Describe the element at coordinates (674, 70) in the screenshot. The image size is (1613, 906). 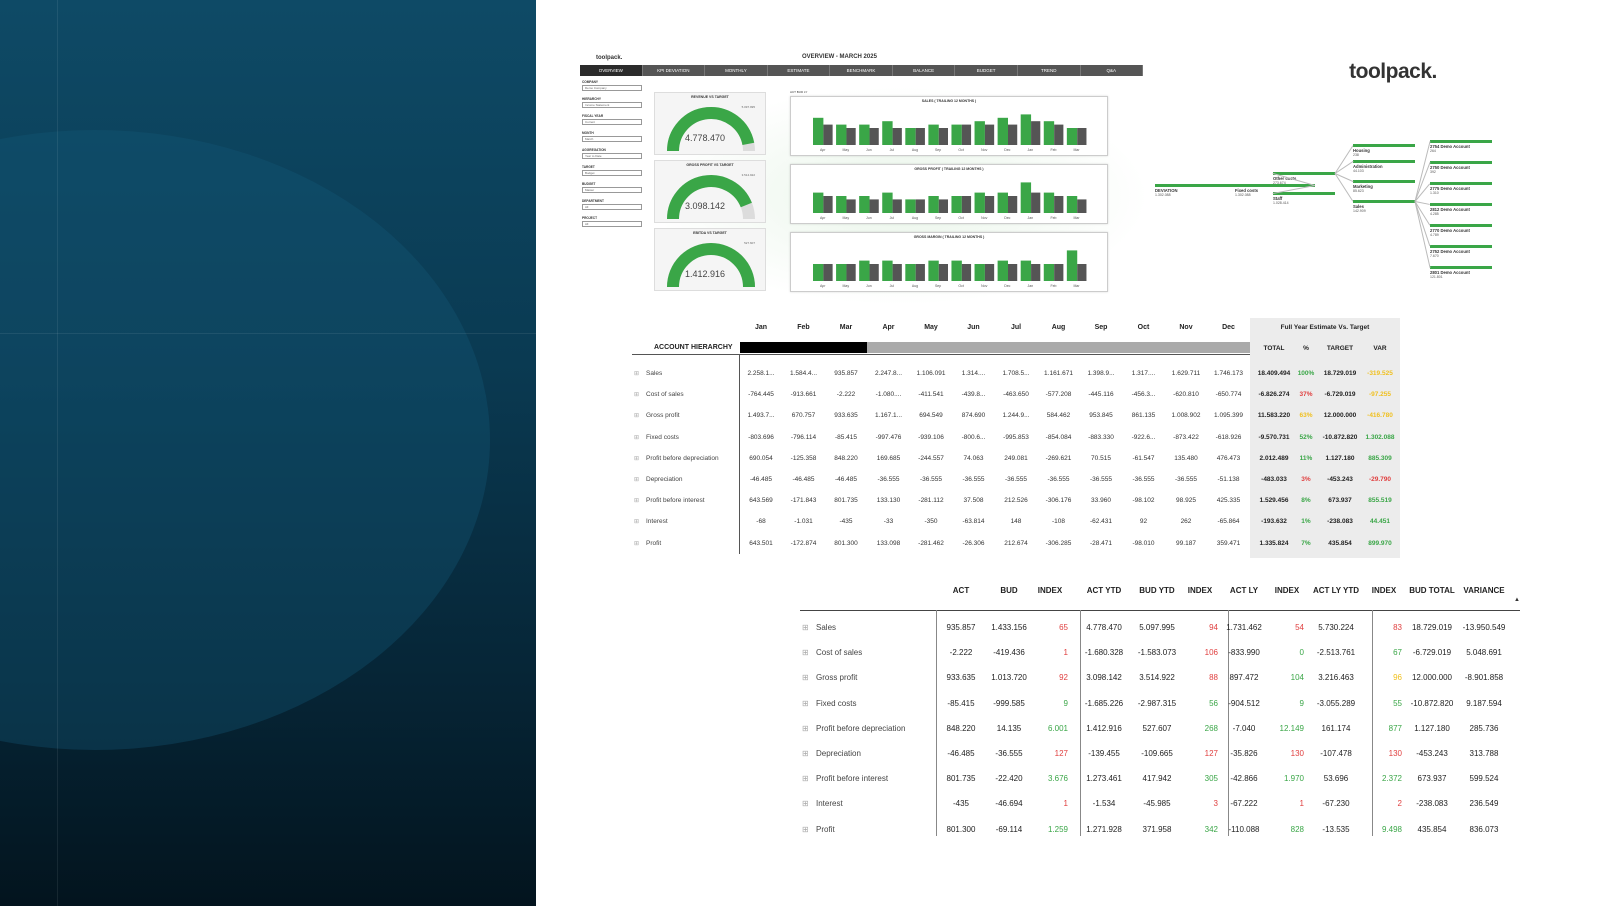
I see `tab-kpi-deviation: KPI DEVIATION` at that location.